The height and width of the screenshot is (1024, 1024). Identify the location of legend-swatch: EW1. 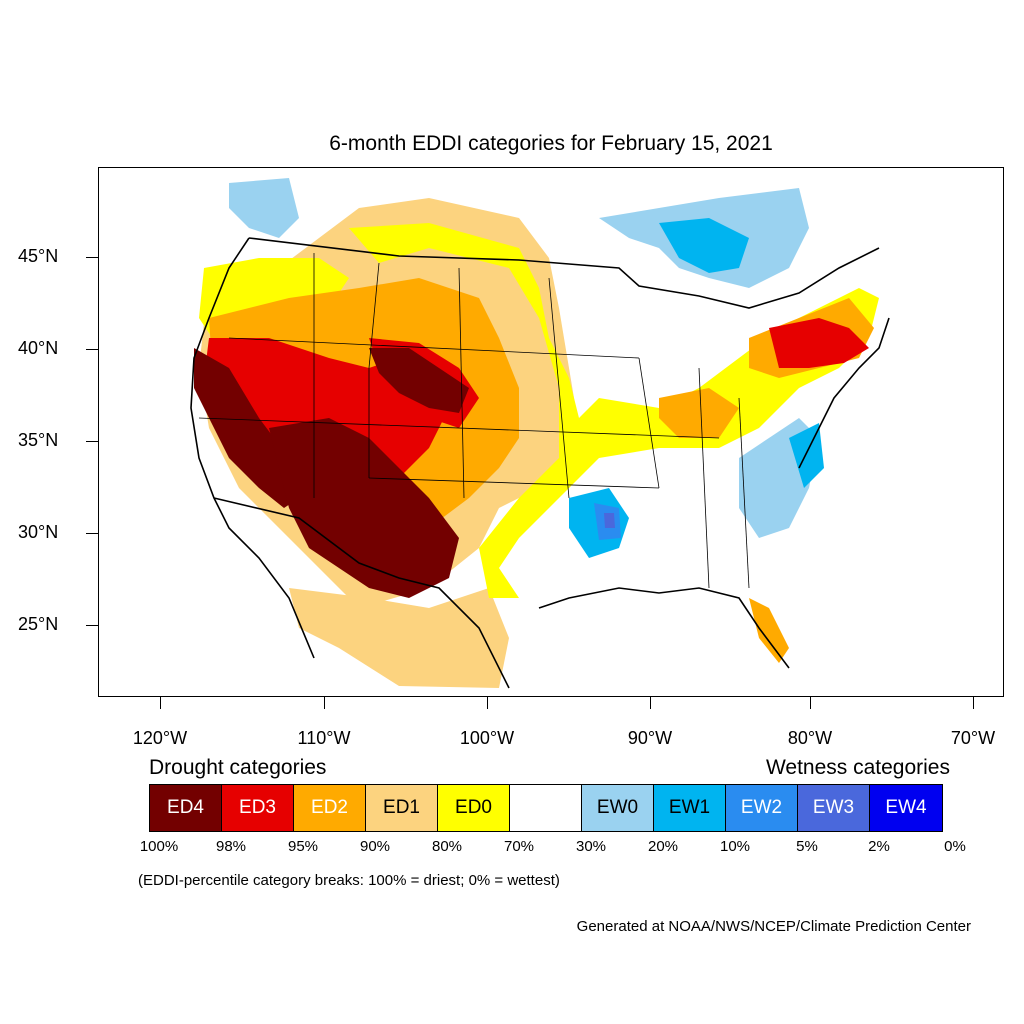
(690, 808).